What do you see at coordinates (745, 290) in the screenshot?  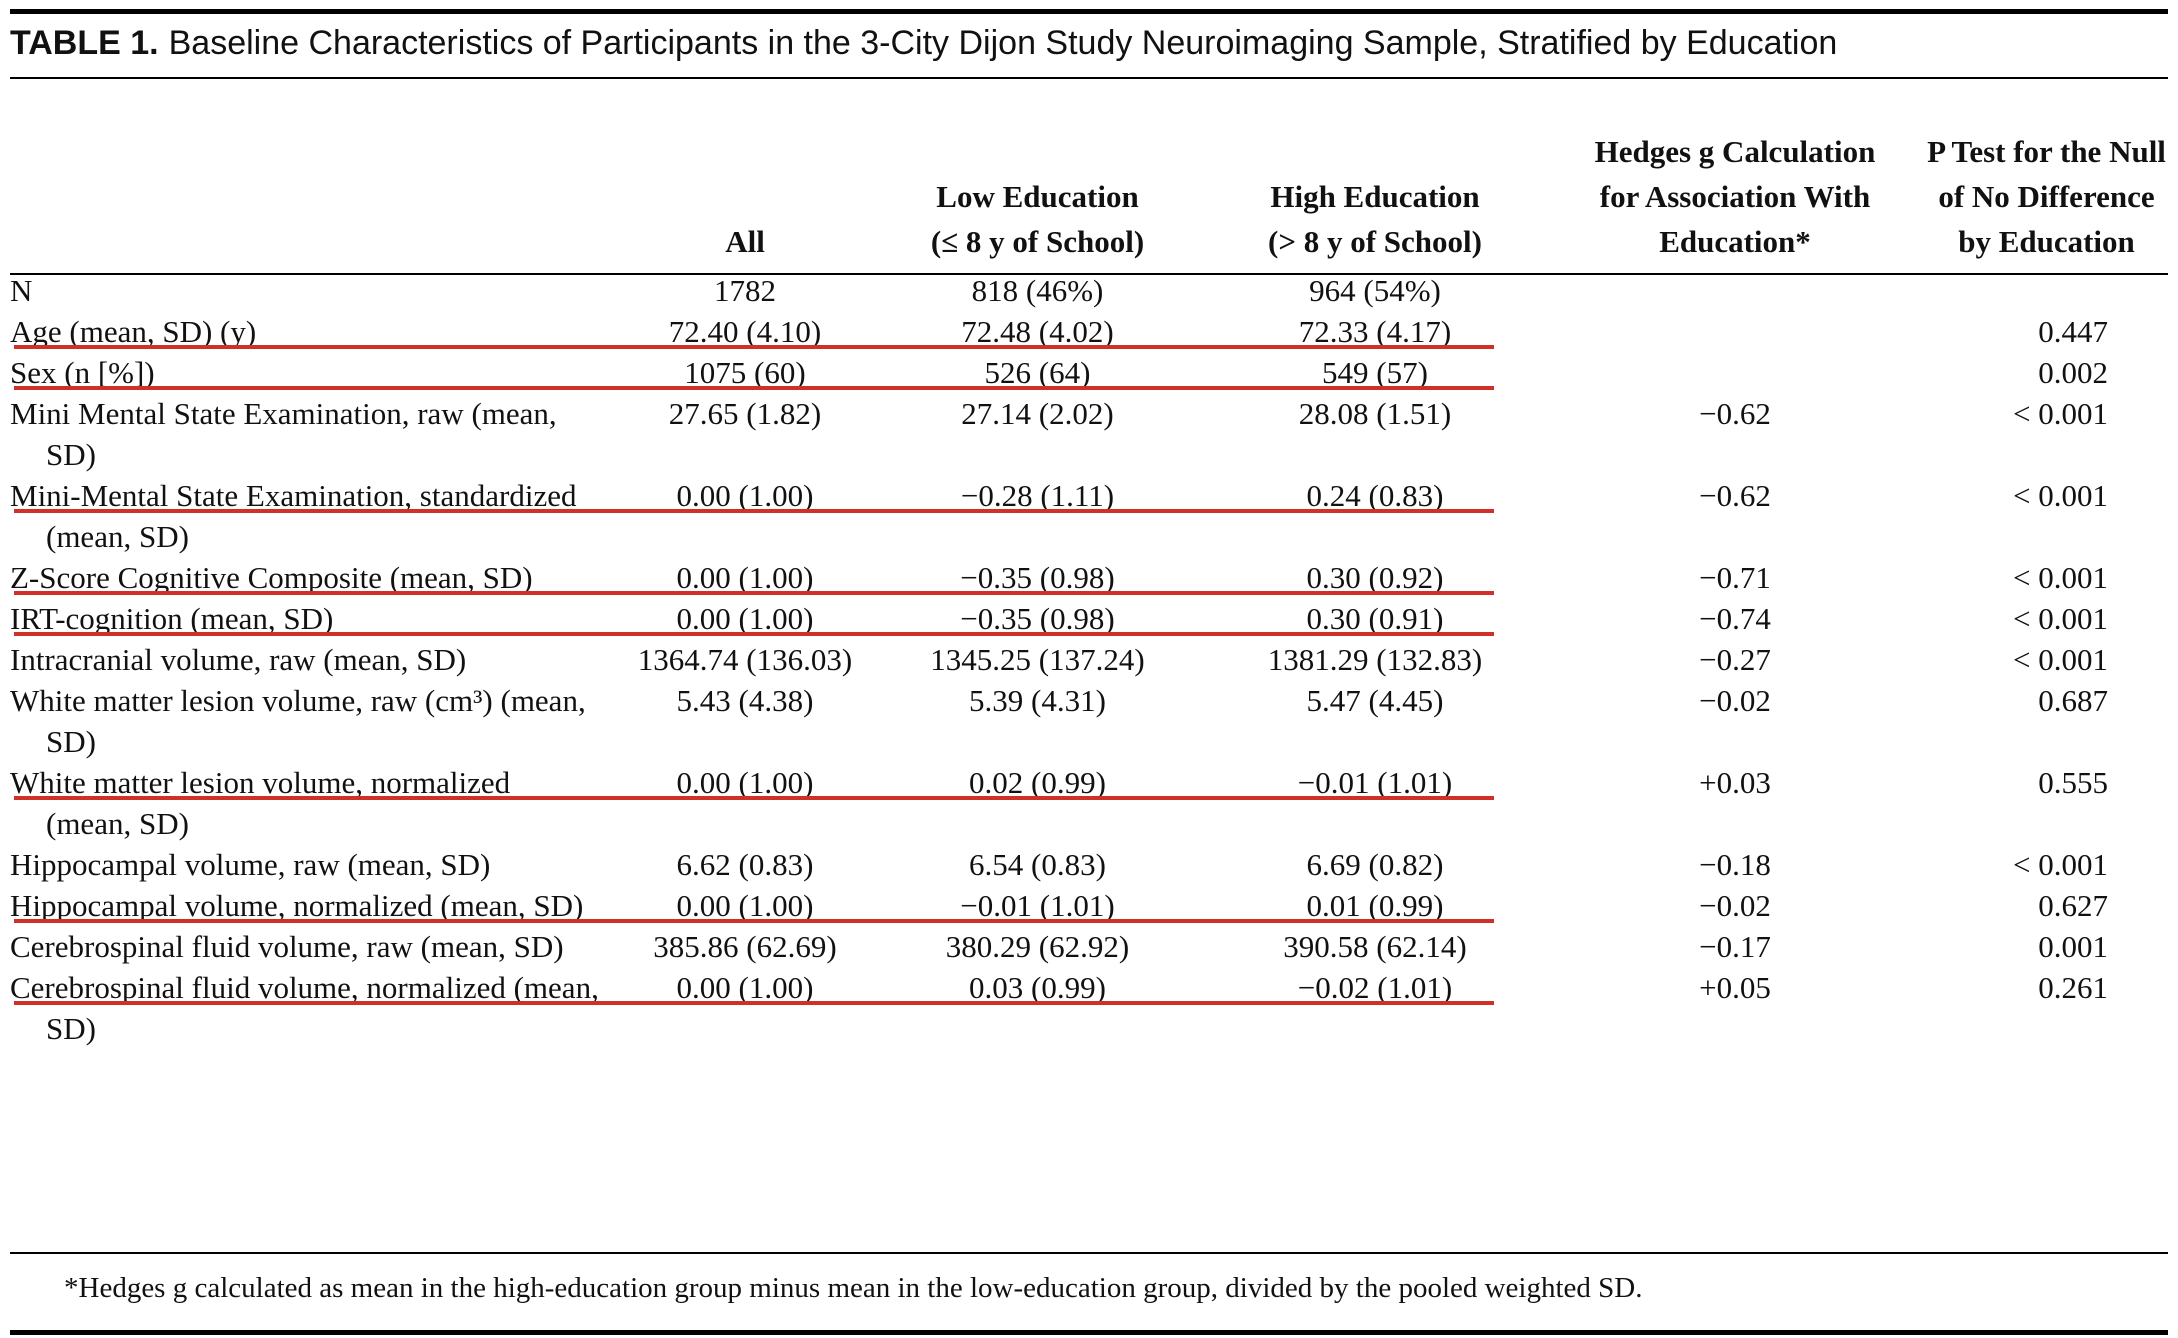 I see `cell: 1782` at bounding box center [745, 290].